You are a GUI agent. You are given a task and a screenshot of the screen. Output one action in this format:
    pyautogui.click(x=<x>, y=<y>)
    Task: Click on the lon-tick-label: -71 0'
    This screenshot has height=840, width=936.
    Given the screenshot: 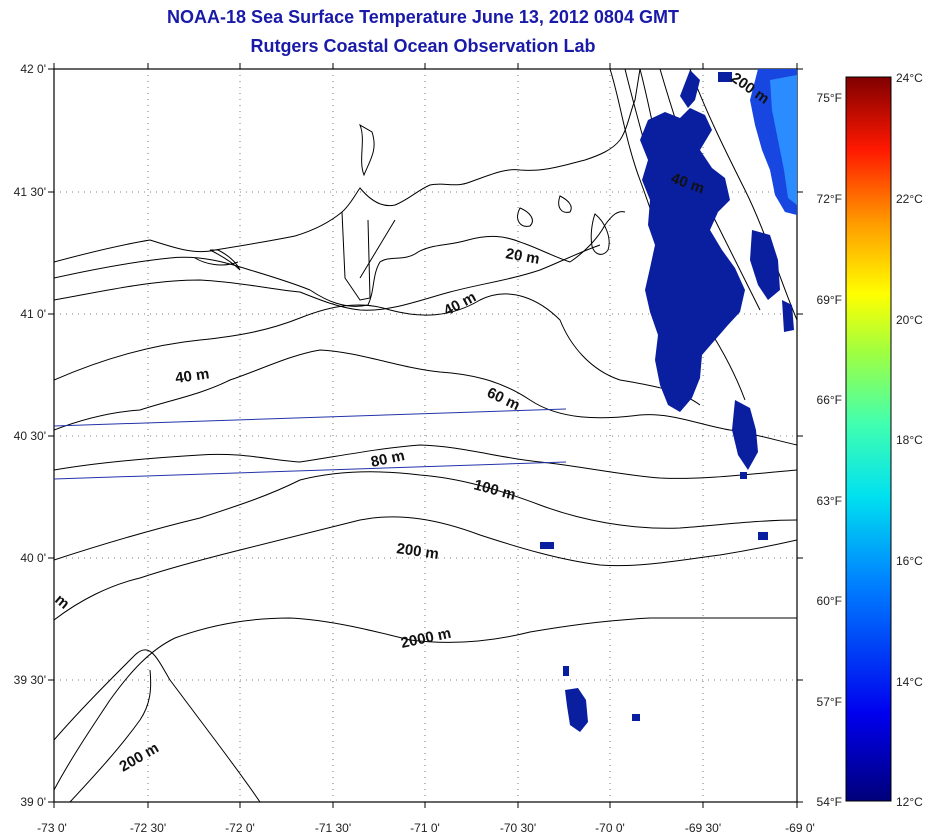 What is the action you would take?
    pyautogui.click(x=425, y=828)
    